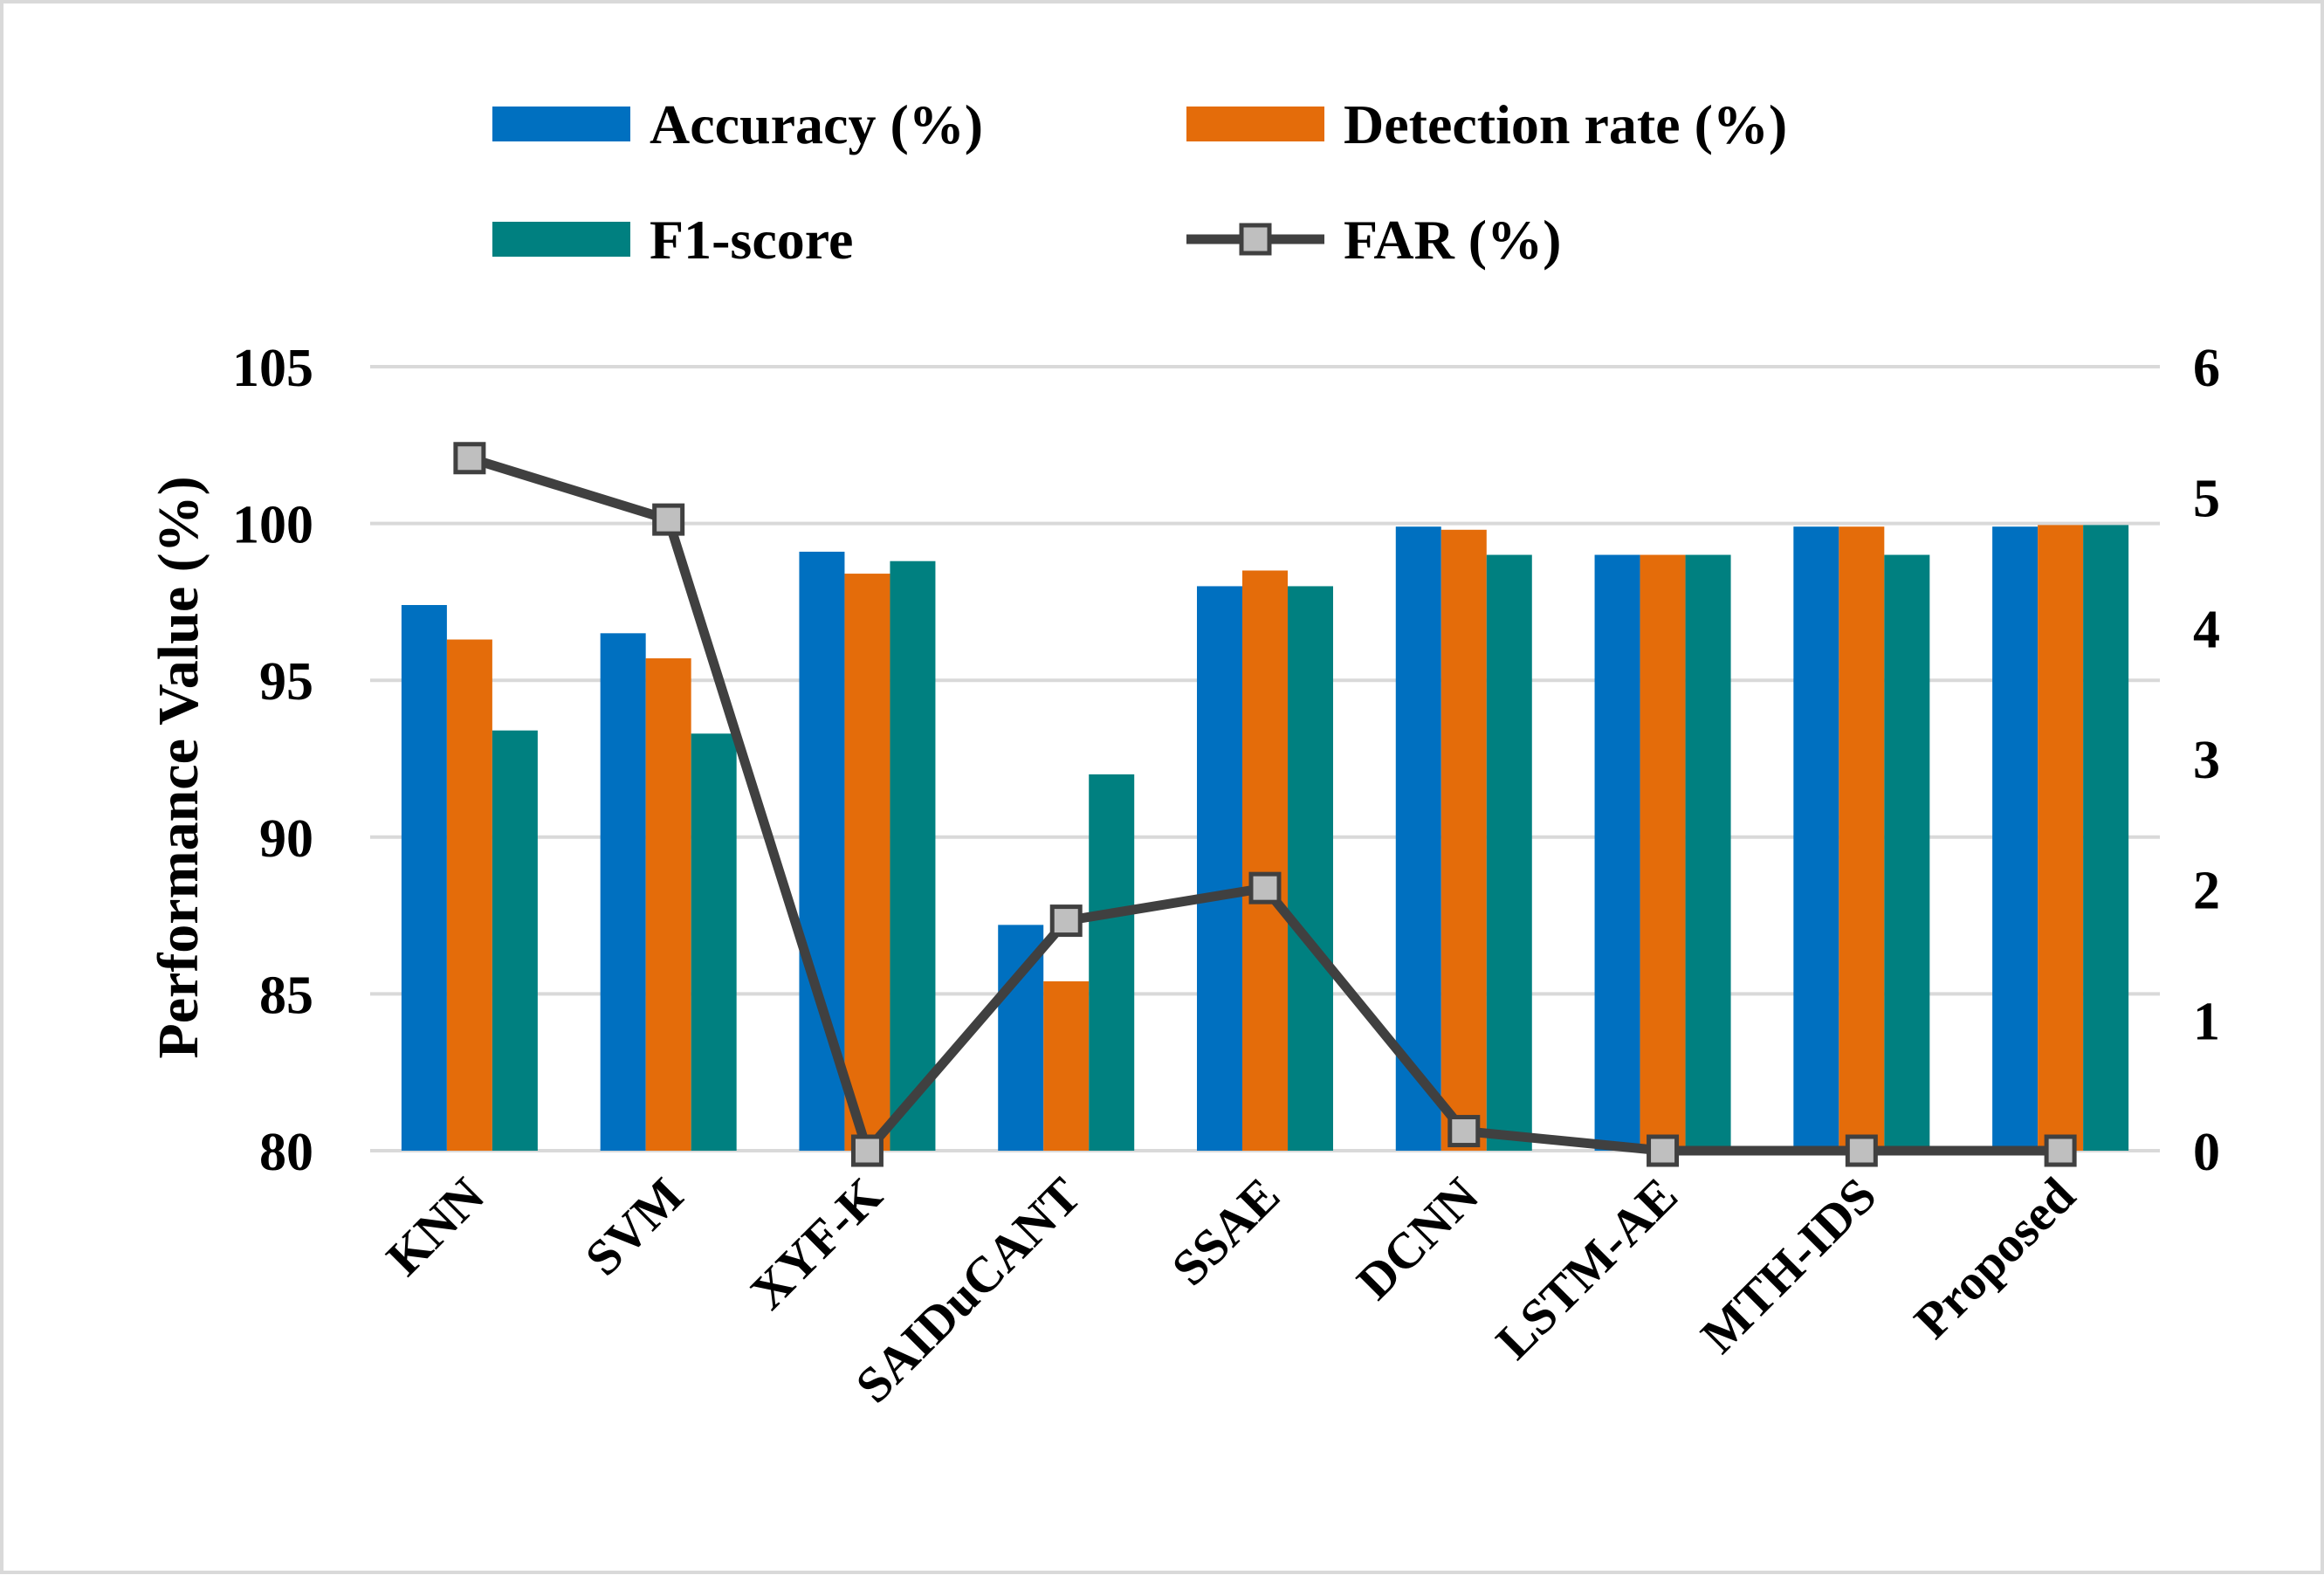  What do you see at coordinates (1995, 1257) in the screenshot?
I see `category-label: Proposed` at bounding box center [1995, 1257].